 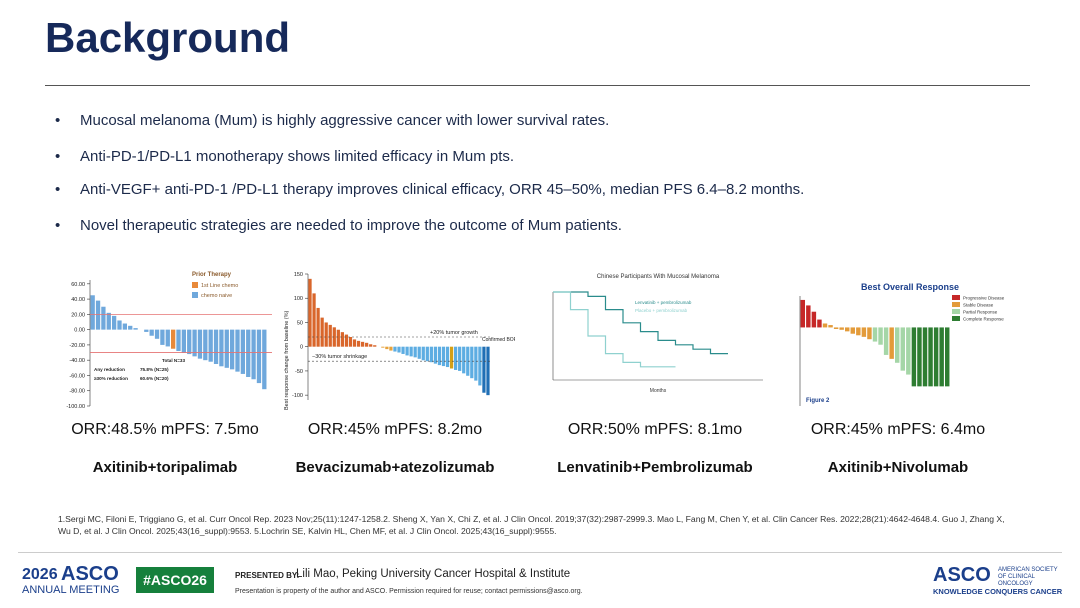 I want to click on legend-label: Stable Disease, so click(x=978, y=305).